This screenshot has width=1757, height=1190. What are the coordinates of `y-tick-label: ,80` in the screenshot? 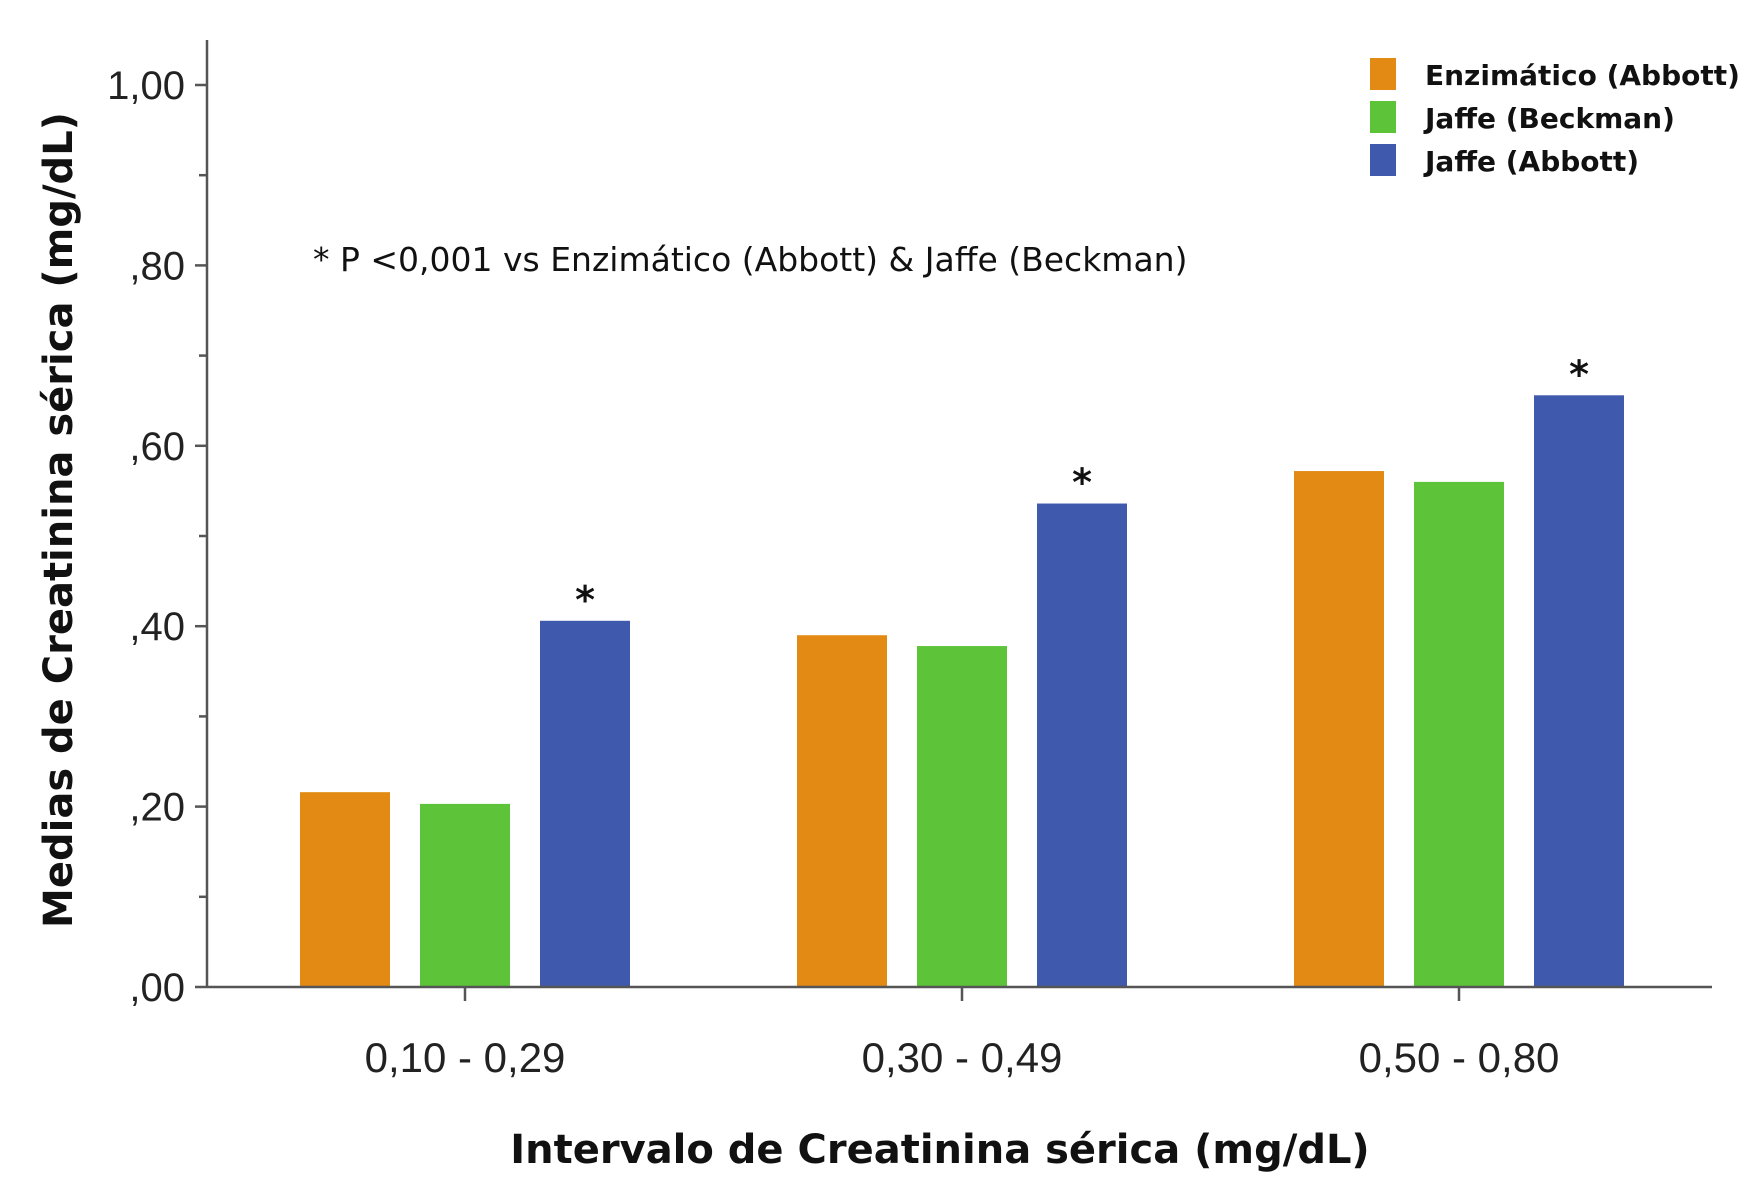 It's located at (157, 266).